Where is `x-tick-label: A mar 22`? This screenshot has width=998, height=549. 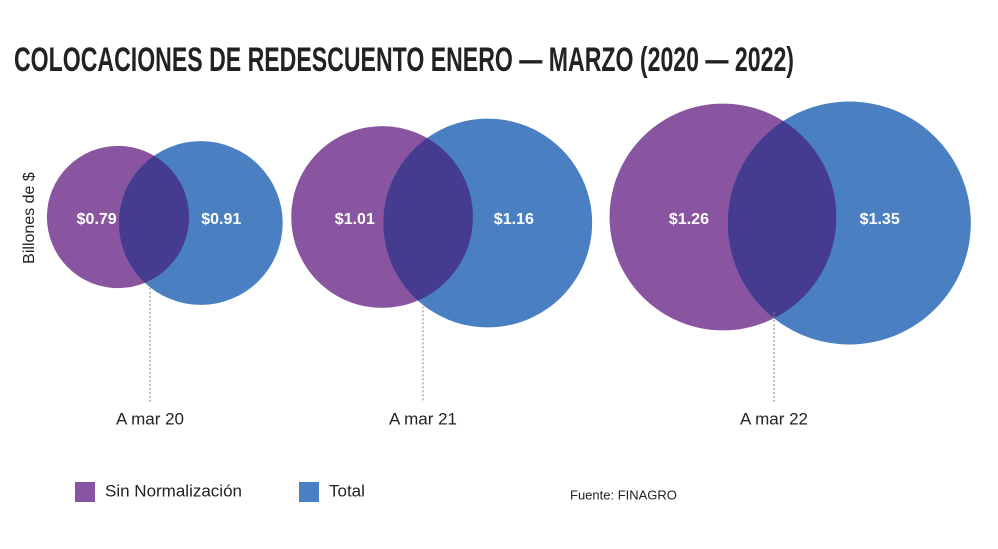
x-tick-label: A mar 22 is located at coordinates (774, 418).